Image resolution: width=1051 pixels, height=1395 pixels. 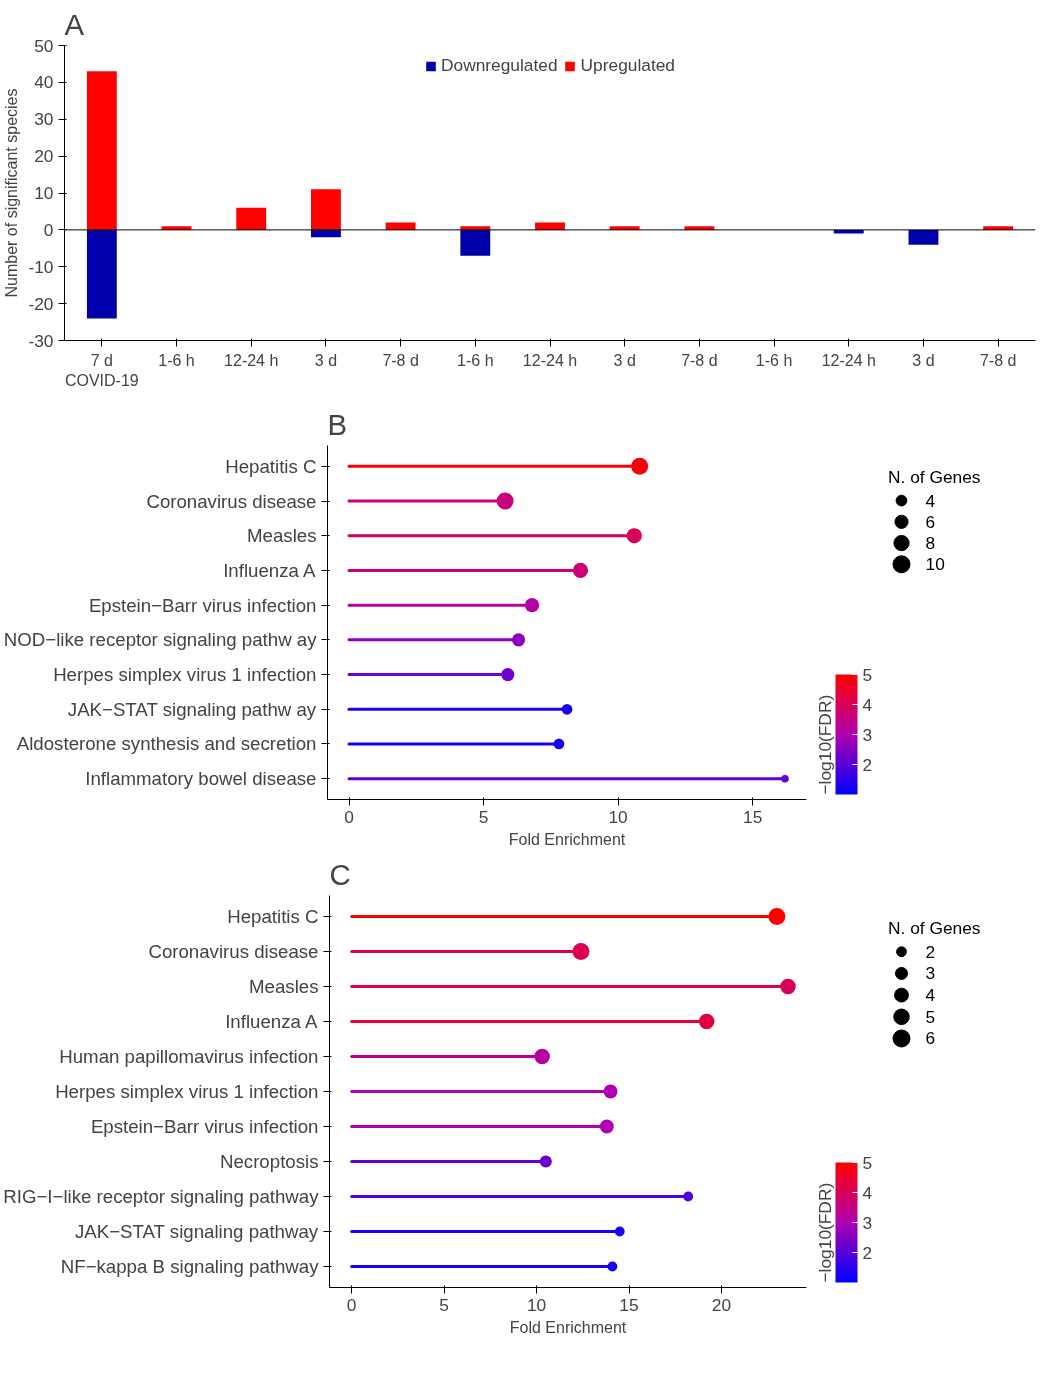 What do you see at coordinates (160, 640) in the screenshot?
I see `y-tick-label: NOD−like receptor signaling pathw ay` at bounding box center [160, 640].